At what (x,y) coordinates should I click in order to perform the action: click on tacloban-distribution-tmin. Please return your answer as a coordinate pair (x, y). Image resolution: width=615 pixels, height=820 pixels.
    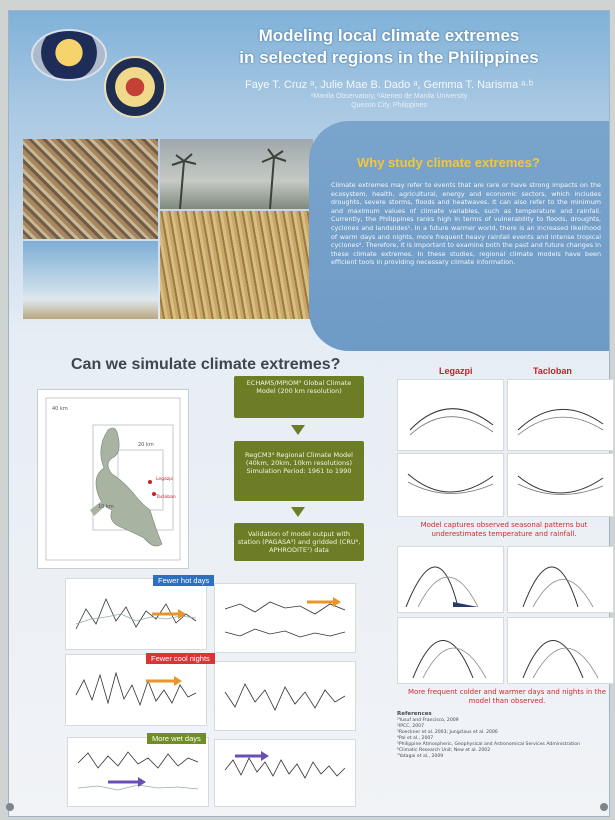
    Looking at the image, I should click on (560, 650).